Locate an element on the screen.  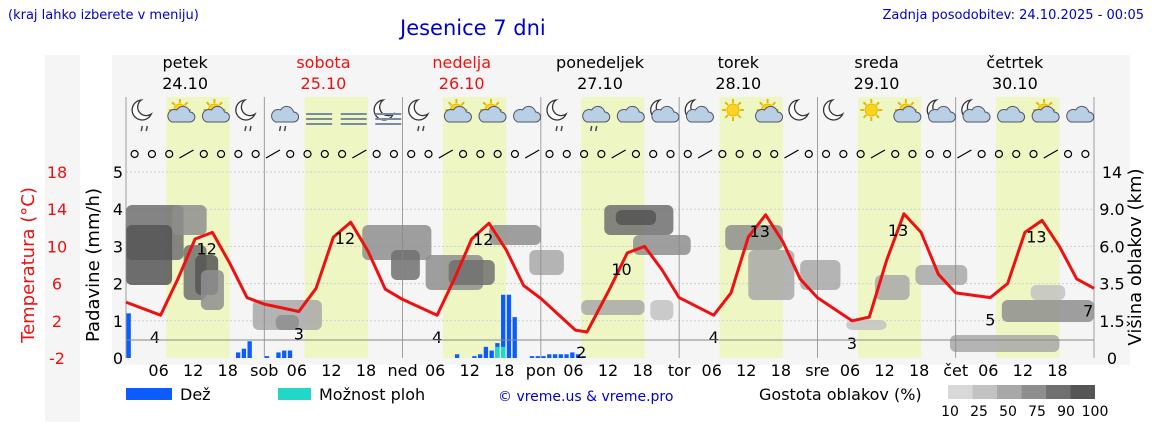
cloud-scale-swatch is located at coordinates (1058, 392).